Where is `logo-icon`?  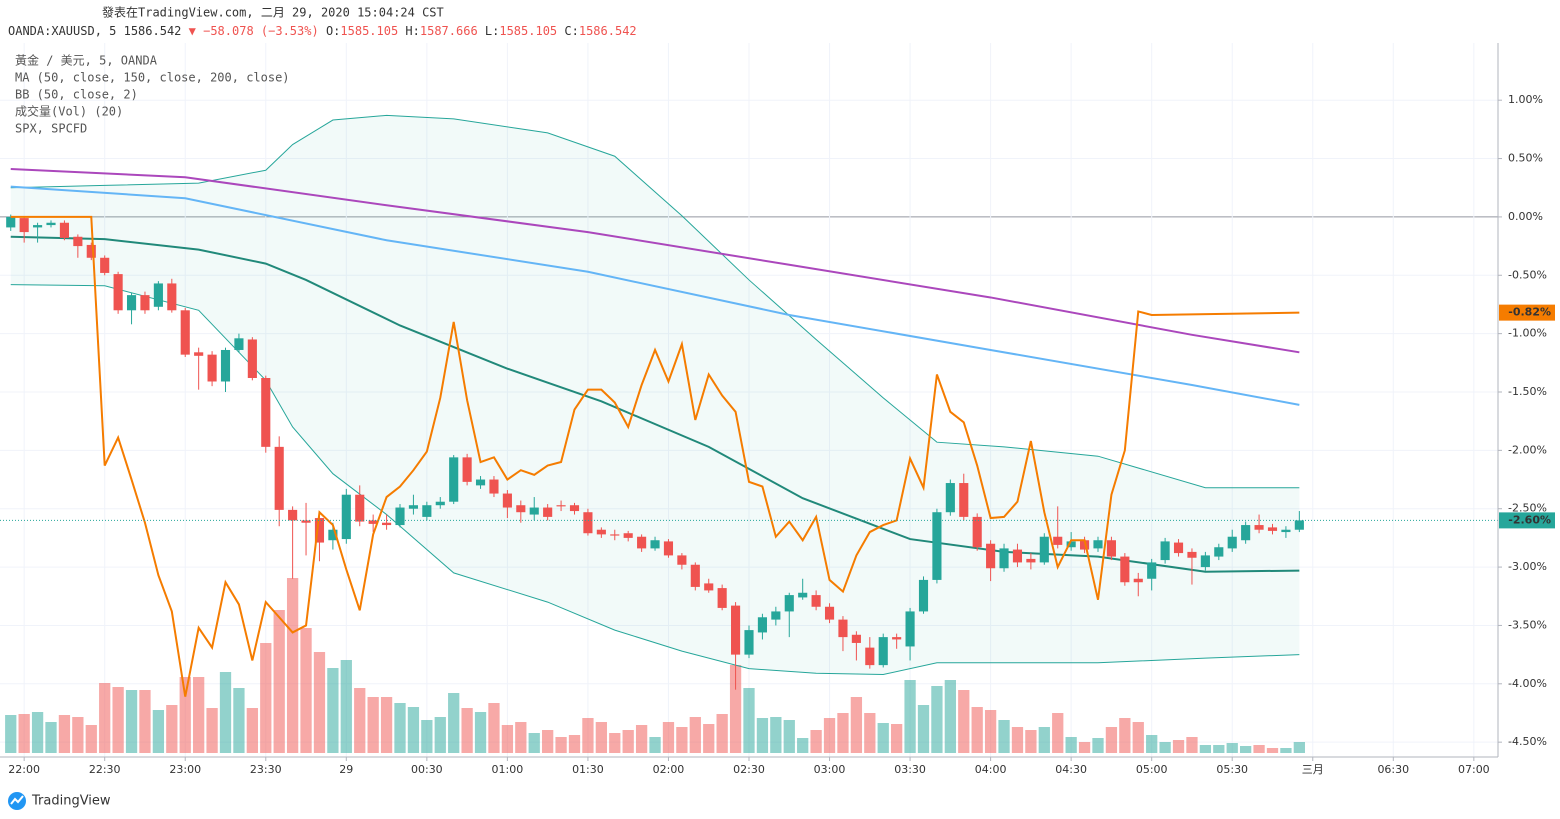 logo-icon is located at coordinates (17, 800).